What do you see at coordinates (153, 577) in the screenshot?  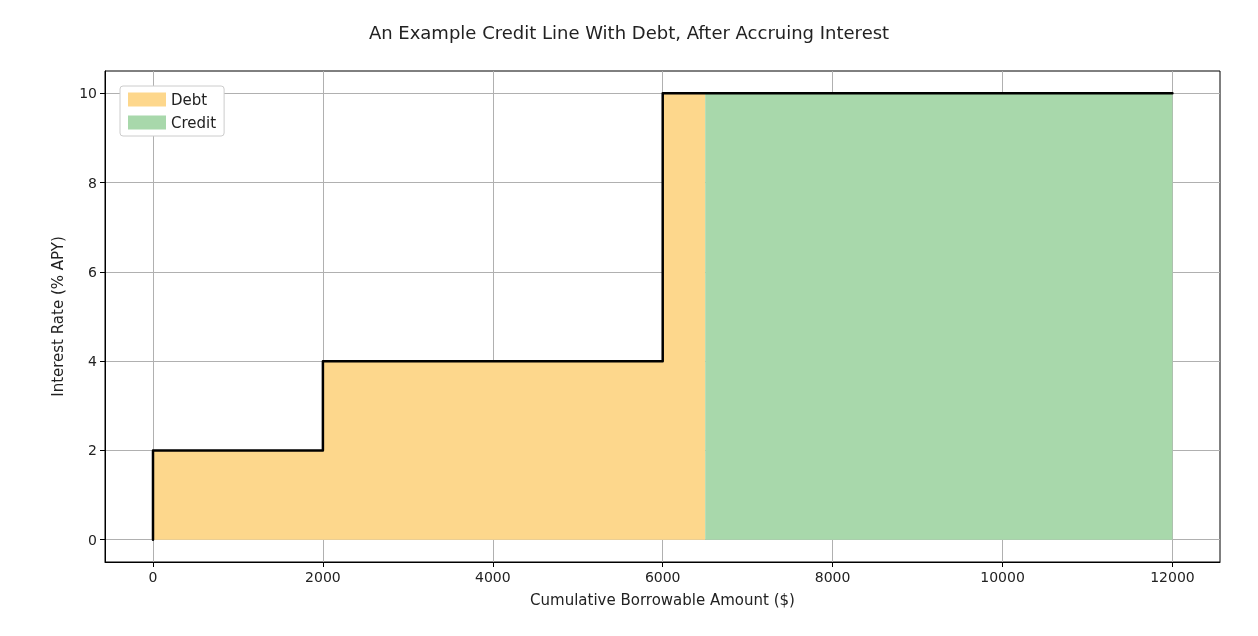 I see `x-tick-label: 0` at bounding box center [153, 577].